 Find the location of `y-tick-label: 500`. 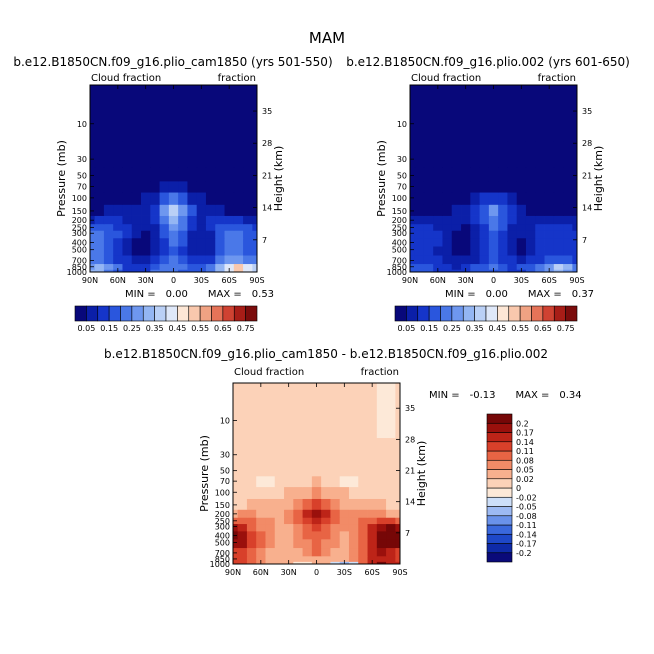

y-tick-label: 500 is located at coordinates (399, 250).